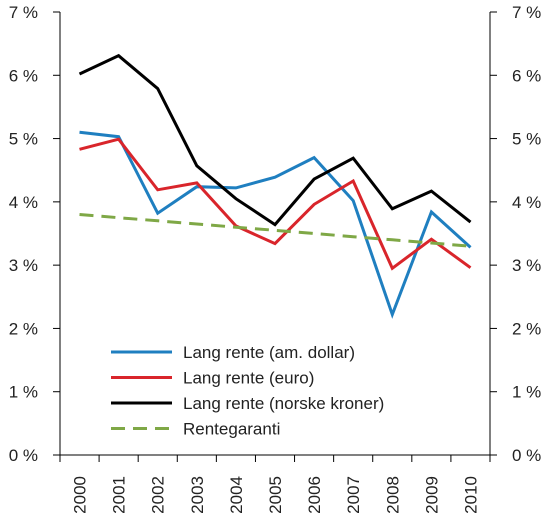  Describe the element at coordinates (23, 139) in the screenshot. I see `y-tick-label-left: 5 %` at that location.